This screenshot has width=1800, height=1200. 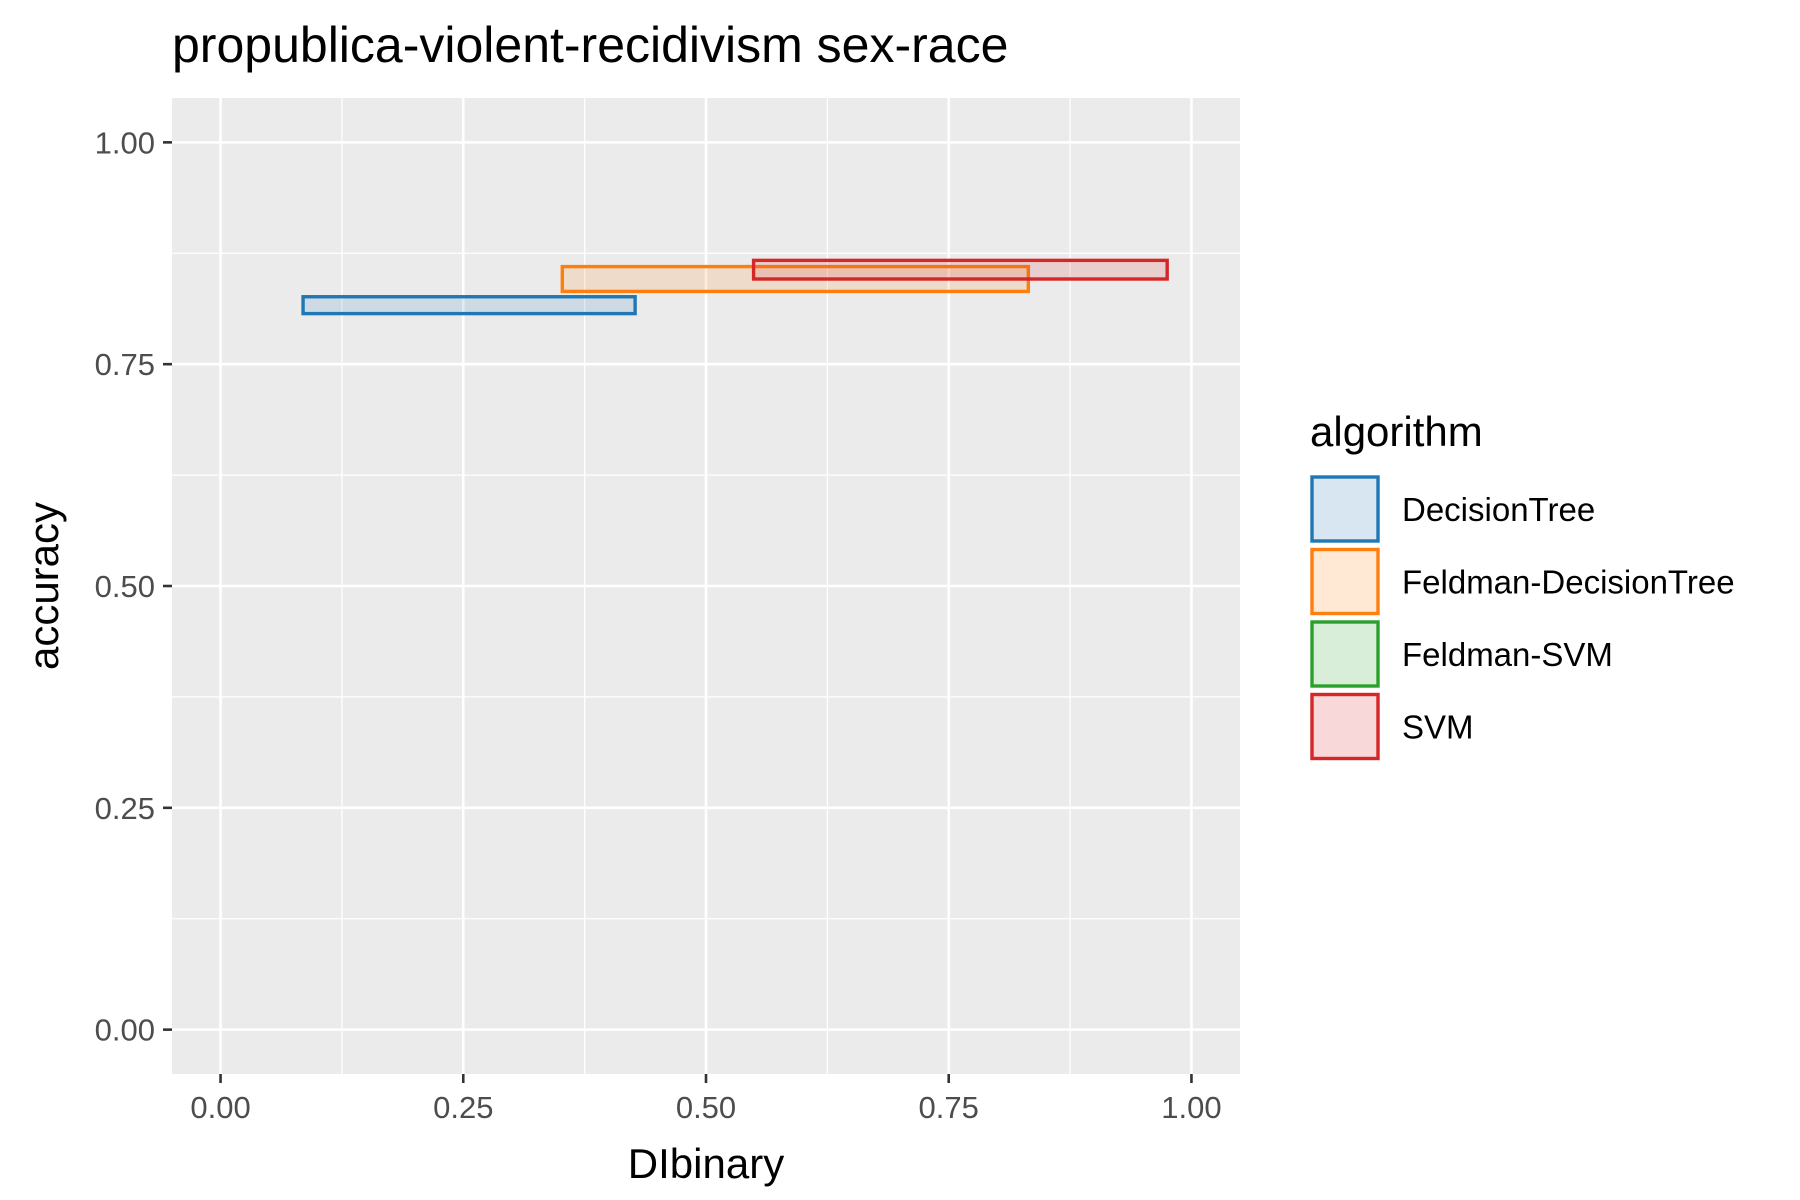 I want to click on legend-key-svm, so click(x=1345, y=726).